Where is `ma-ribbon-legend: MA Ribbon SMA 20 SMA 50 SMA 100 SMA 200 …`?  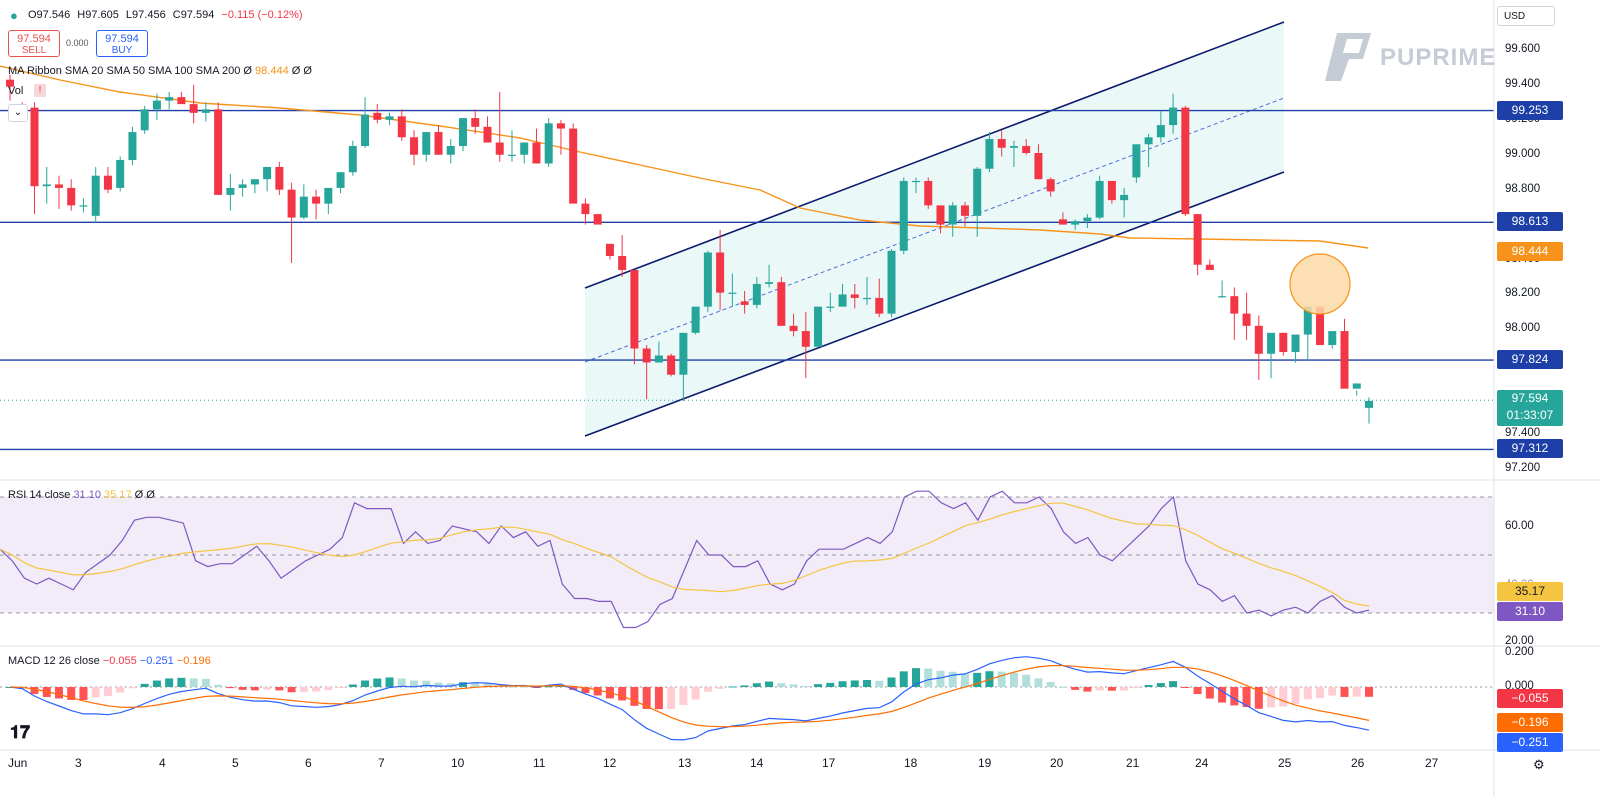 ma-ribbon-legend: MA Ribbon SMA 20 SMA 50 SMA 100 SMA 200 … is located at coordinates (160, 71).